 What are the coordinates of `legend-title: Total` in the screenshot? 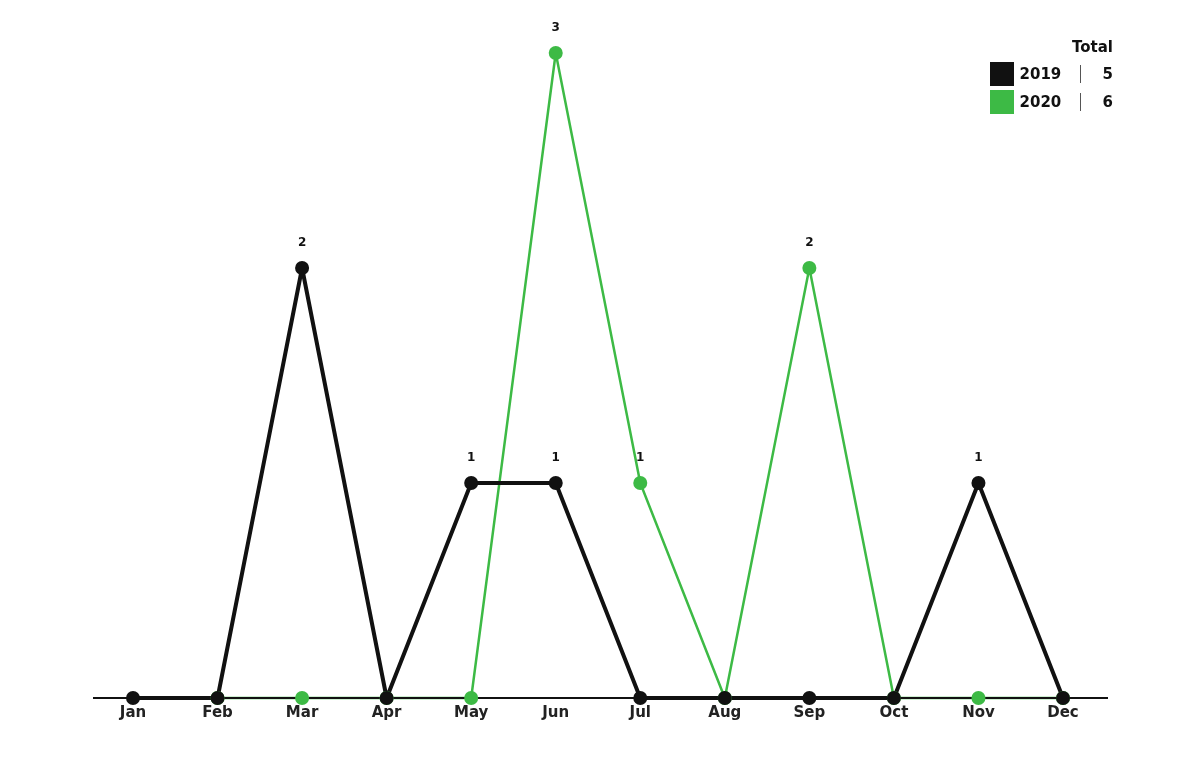 It's located at (1092, 47).